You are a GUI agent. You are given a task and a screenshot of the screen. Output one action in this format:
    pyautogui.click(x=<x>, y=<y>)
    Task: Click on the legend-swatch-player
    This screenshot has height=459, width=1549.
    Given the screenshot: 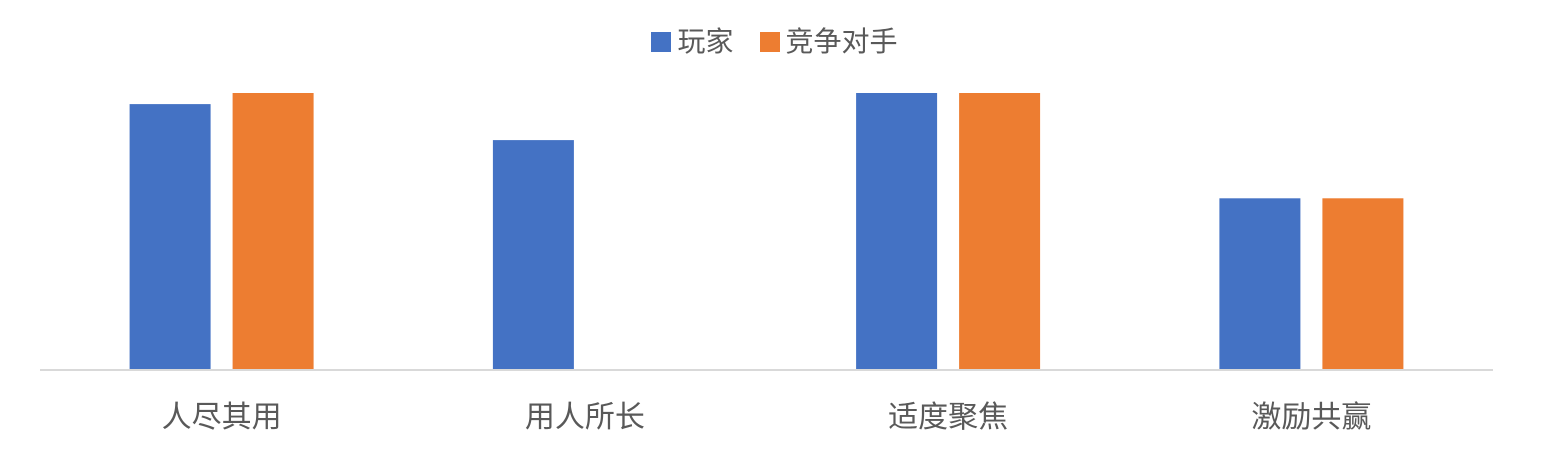 What is the action you would take?
    pyautogui.click(x=661, y=42)
    